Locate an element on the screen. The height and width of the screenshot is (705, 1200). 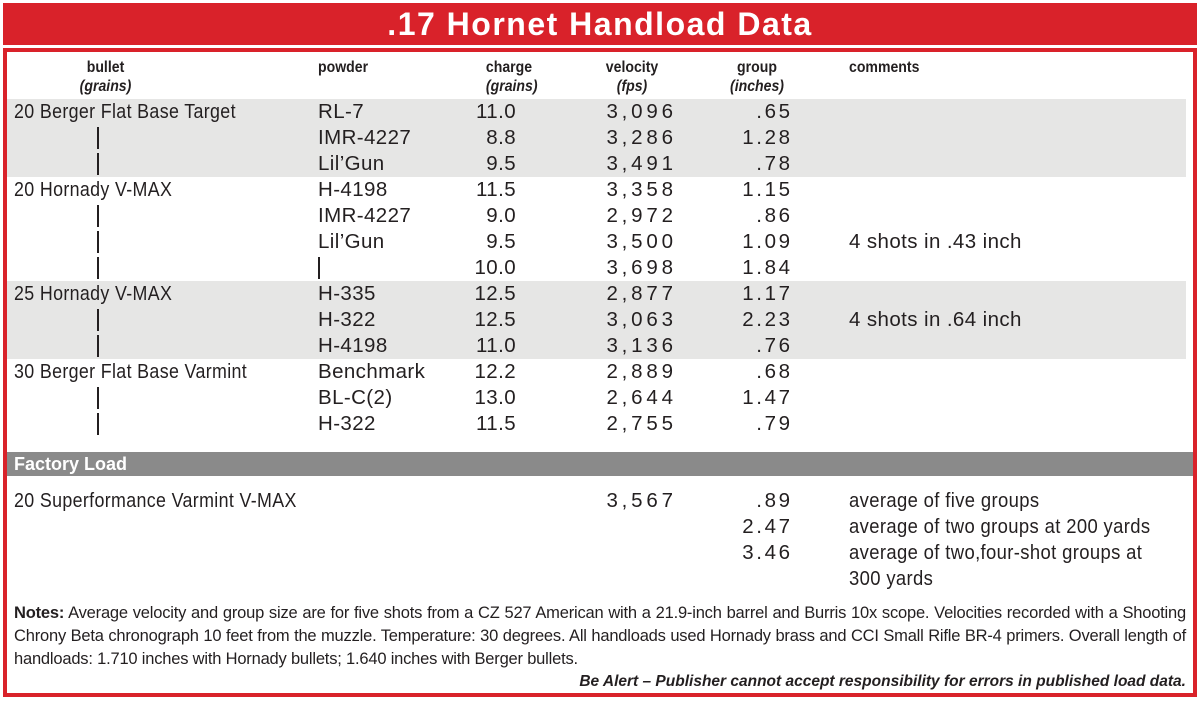
velocity-value: 2,644 is located at coordinates (641, 397).